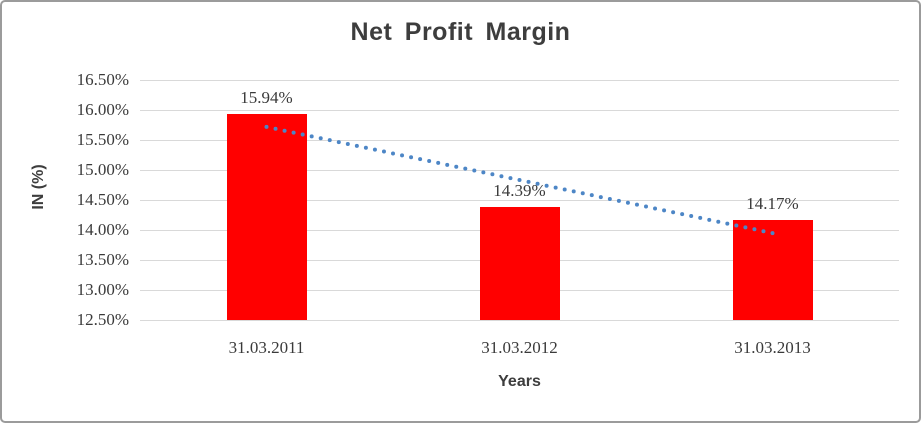 This screenshot has height=423, width=921. Describe the element at coordinates (102, 259) in the screenshot. I see `y-tick-label: 13.50%` at that location.